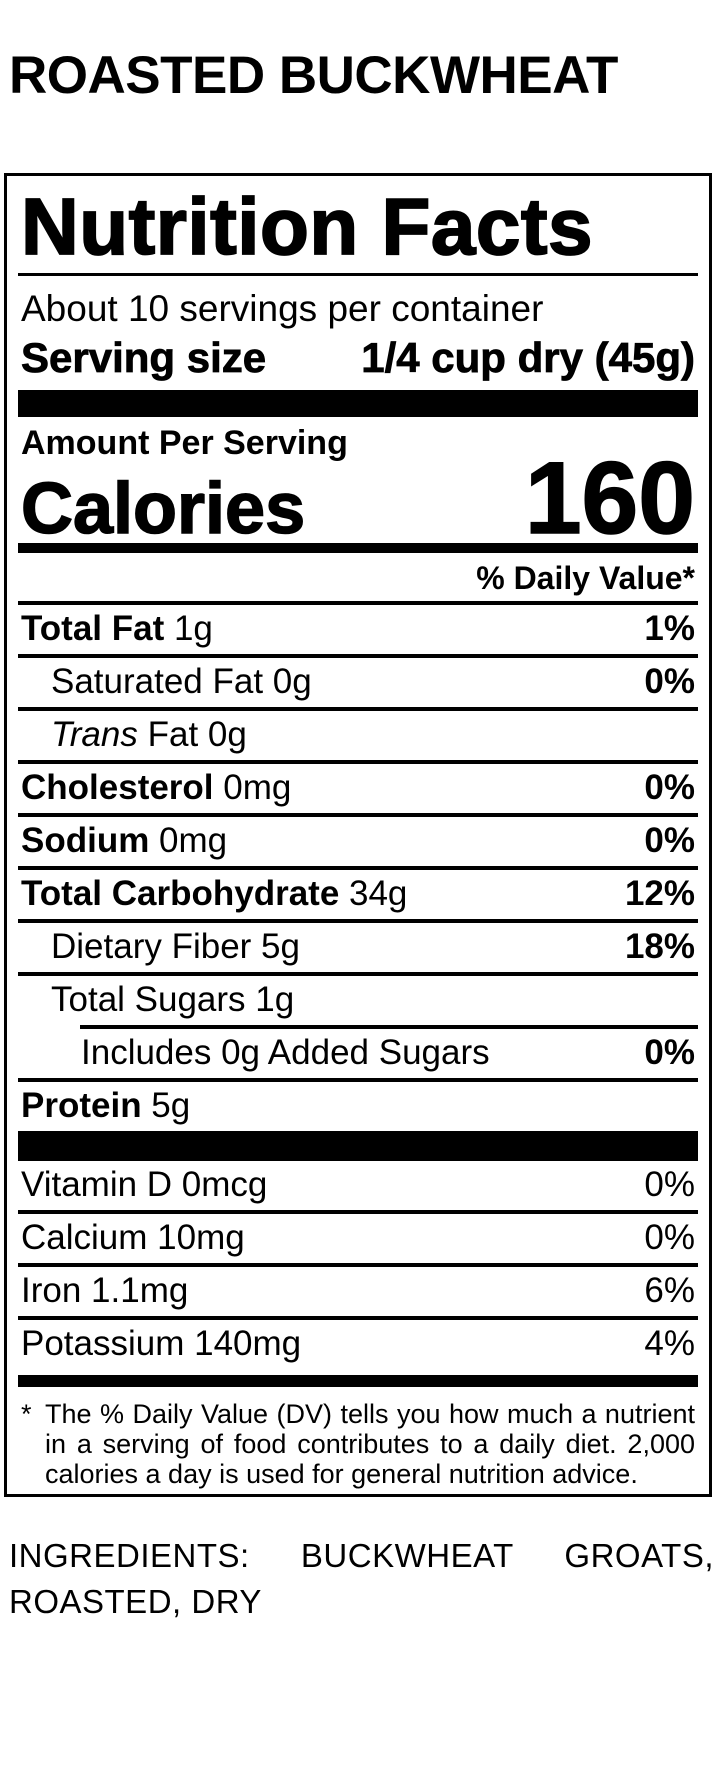 The height and width of the screenshot is (1787, 722). Describe the element at coordinates (181, 681) in the screenshot. I see `nutrient-name: Saturated Fat 0g` at that location.